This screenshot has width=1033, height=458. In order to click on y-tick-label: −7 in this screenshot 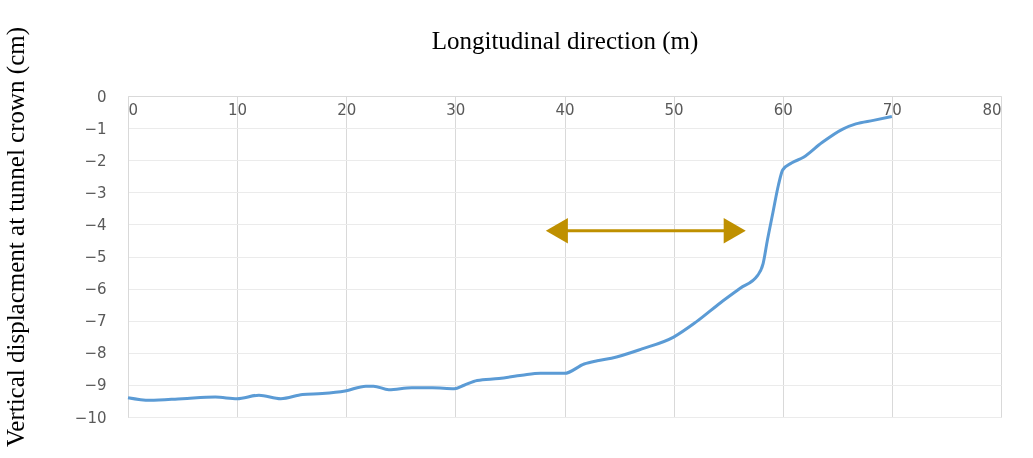, I will do `click(95, 321)`.